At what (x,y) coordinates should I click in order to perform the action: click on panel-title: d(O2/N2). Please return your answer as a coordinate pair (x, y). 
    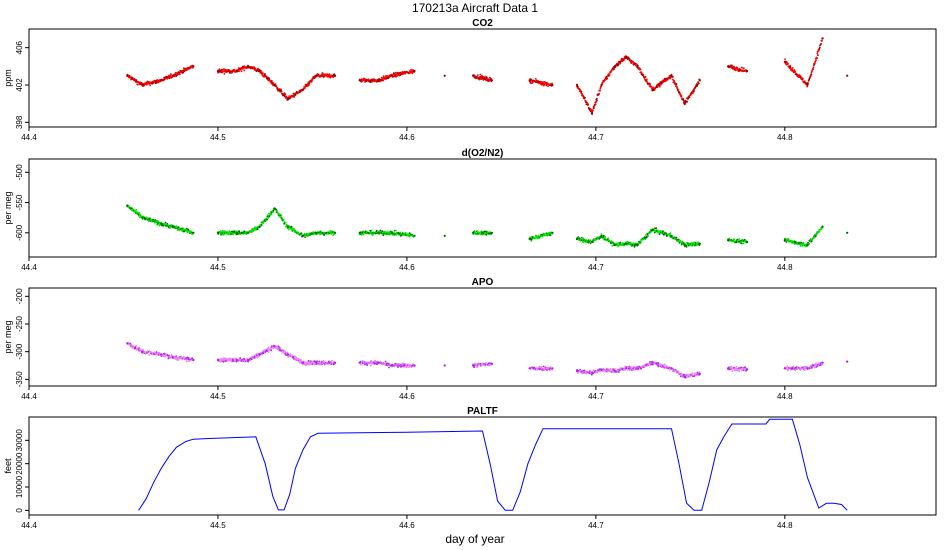
    Looking at the image, I should click on (483, 153).